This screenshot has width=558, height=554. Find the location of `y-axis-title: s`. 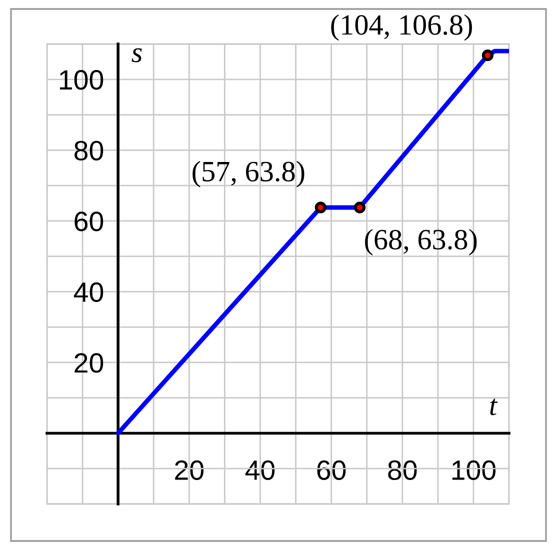

y-axis-title: s is located at coordinates (137, 55).